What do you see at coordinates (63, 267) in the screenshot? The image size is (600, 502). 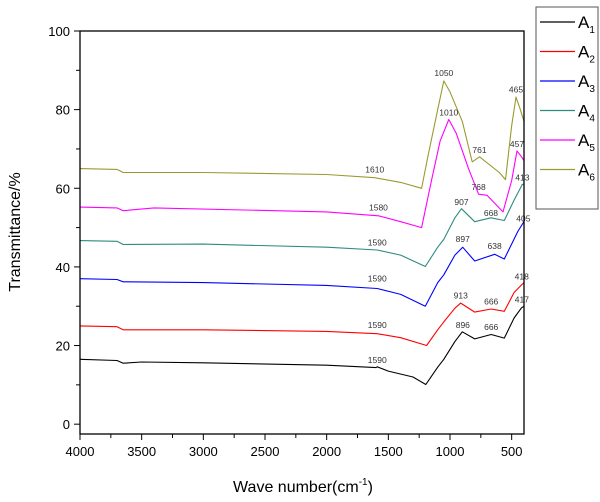 I see `y-tick-label: 40` at bounding box center [63, 267].